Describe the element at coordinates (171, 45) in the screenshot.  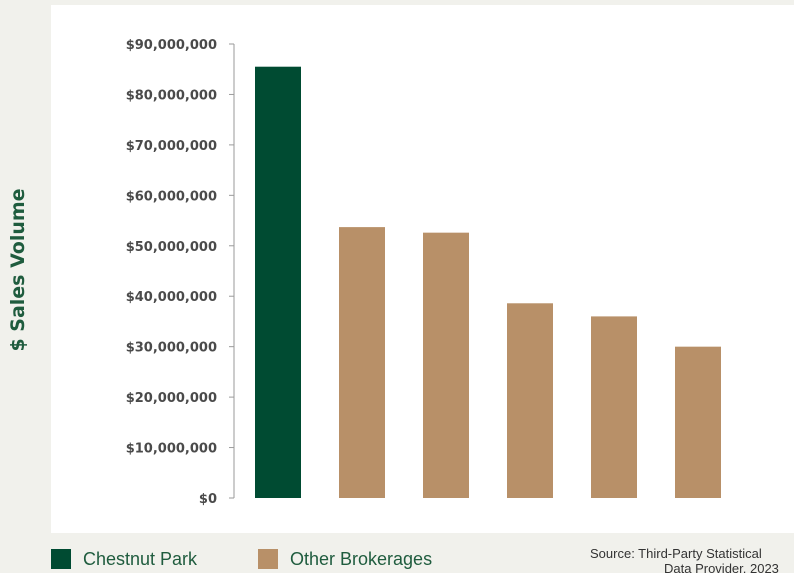
I see `y-tick-label: $90,000,000` at that location.